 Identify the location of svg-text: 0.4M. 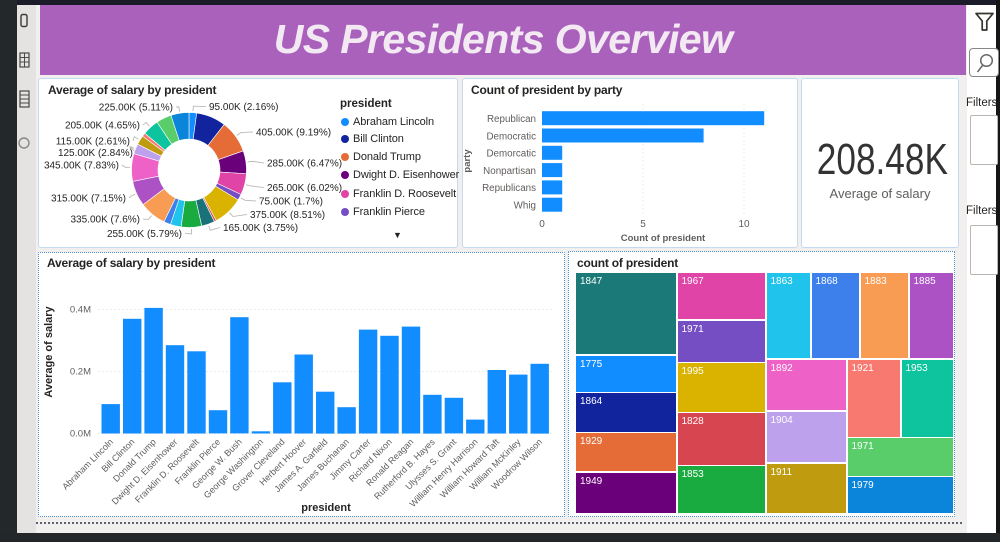
(80, 310).